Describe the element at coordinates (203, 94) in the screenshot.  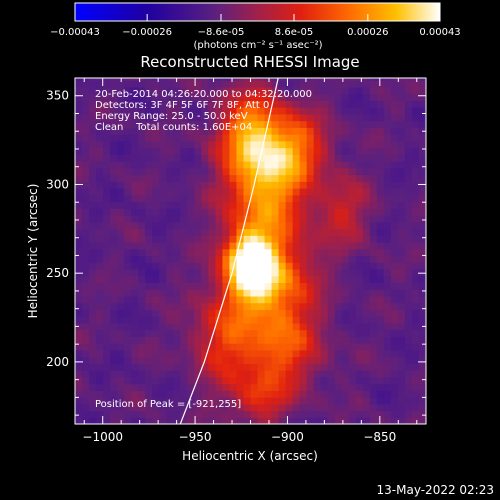
I see `annotation-time-range: 20-Feb-2014 04:26:20.000 to 04:32:20.000` at that location.